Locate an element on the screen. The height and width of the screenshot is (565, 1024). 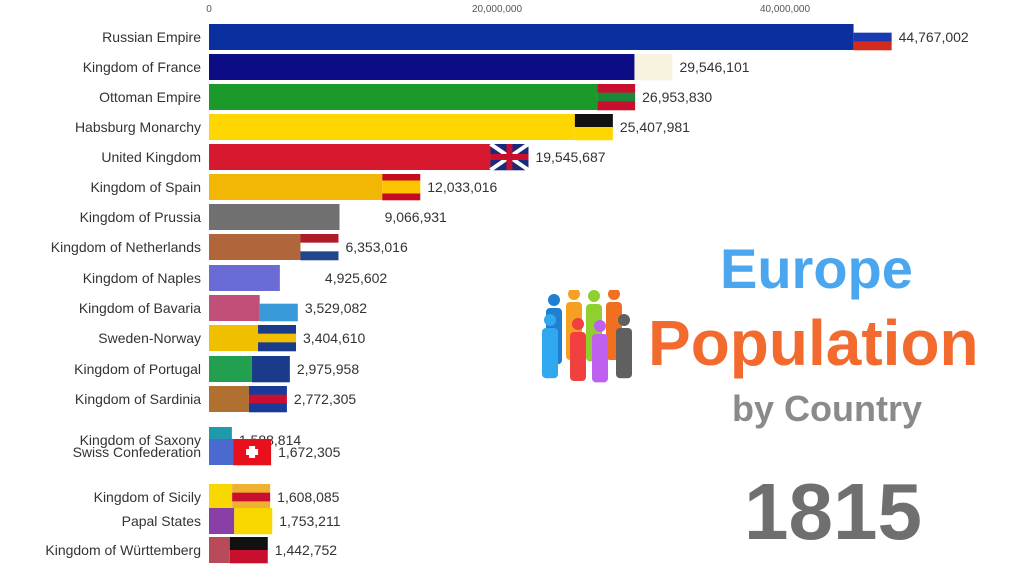
people-group-icon is located at coordinates (587, 336).